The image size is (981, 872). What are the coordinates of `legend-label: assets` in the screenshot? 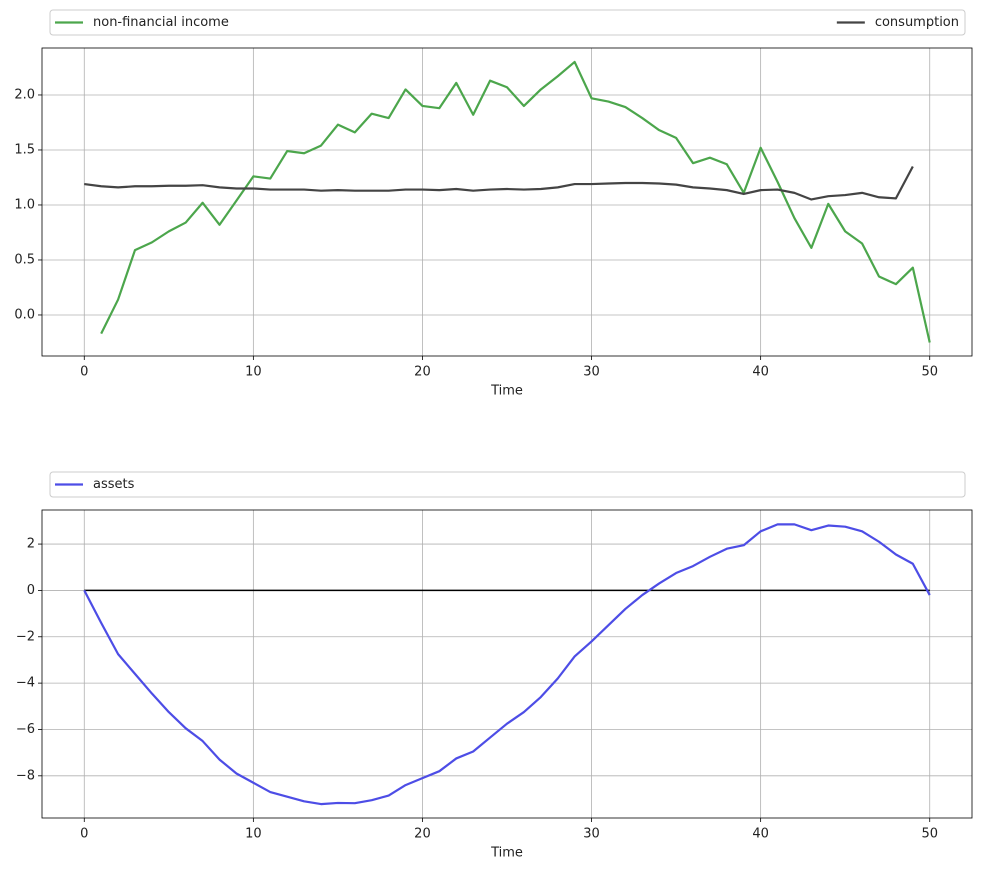 It's located at (114, 484).